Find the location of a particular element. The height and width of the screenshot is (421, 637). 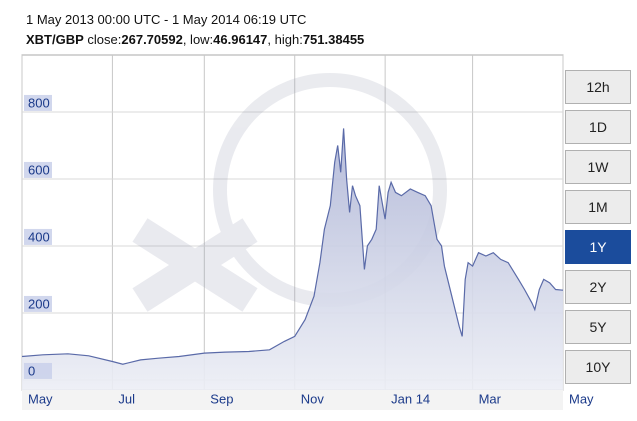

quote-value: 267.70592 is located at coordinates (152, 39).